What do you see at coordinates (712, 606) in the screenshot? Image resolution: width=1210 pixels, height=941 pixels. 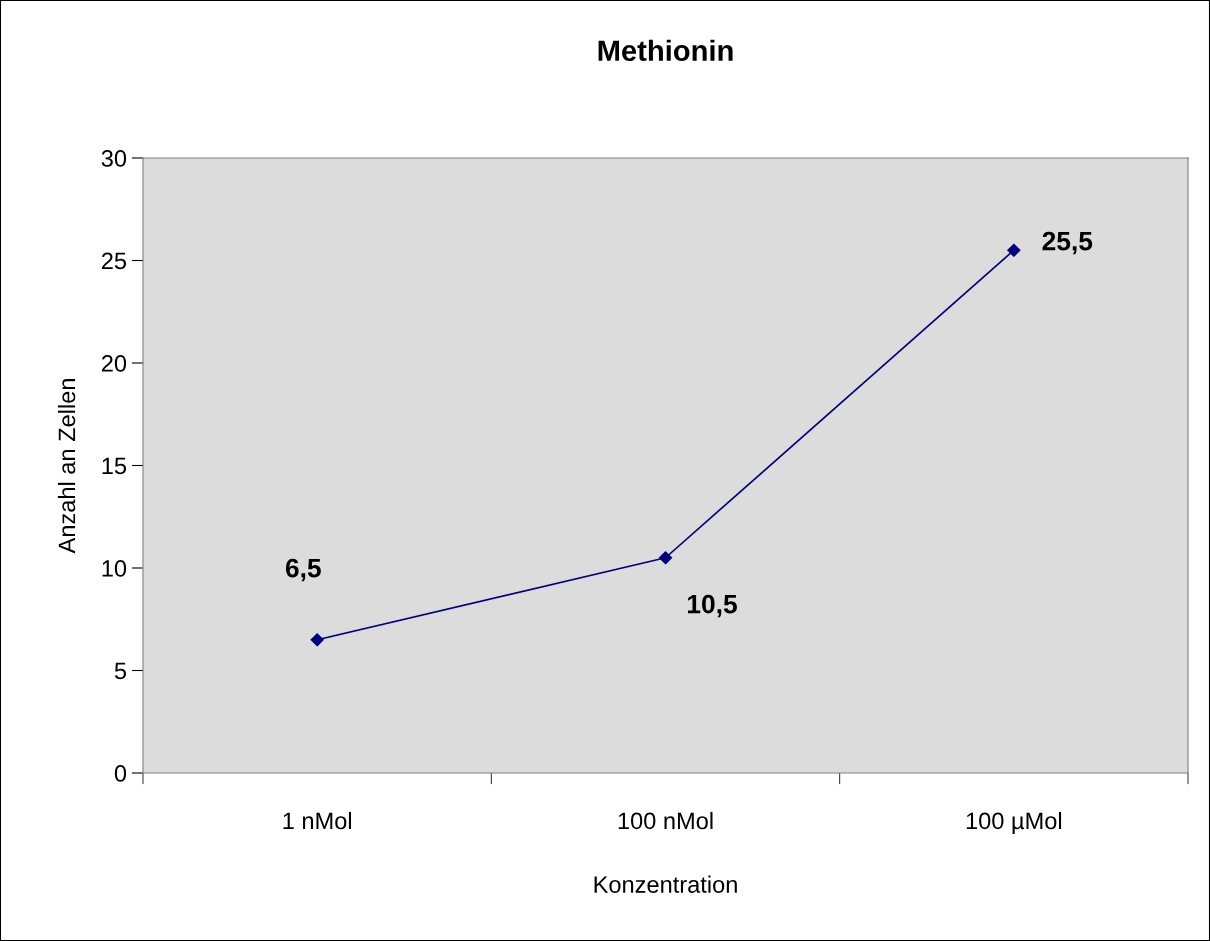 I see `data-label: 10,5` at bounding box center [712, 606].